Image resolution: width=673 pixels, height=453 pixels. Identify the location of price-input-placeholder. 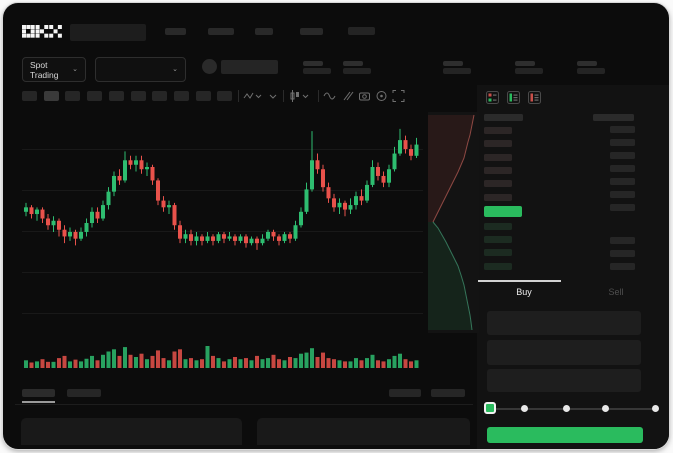
(564, 323).